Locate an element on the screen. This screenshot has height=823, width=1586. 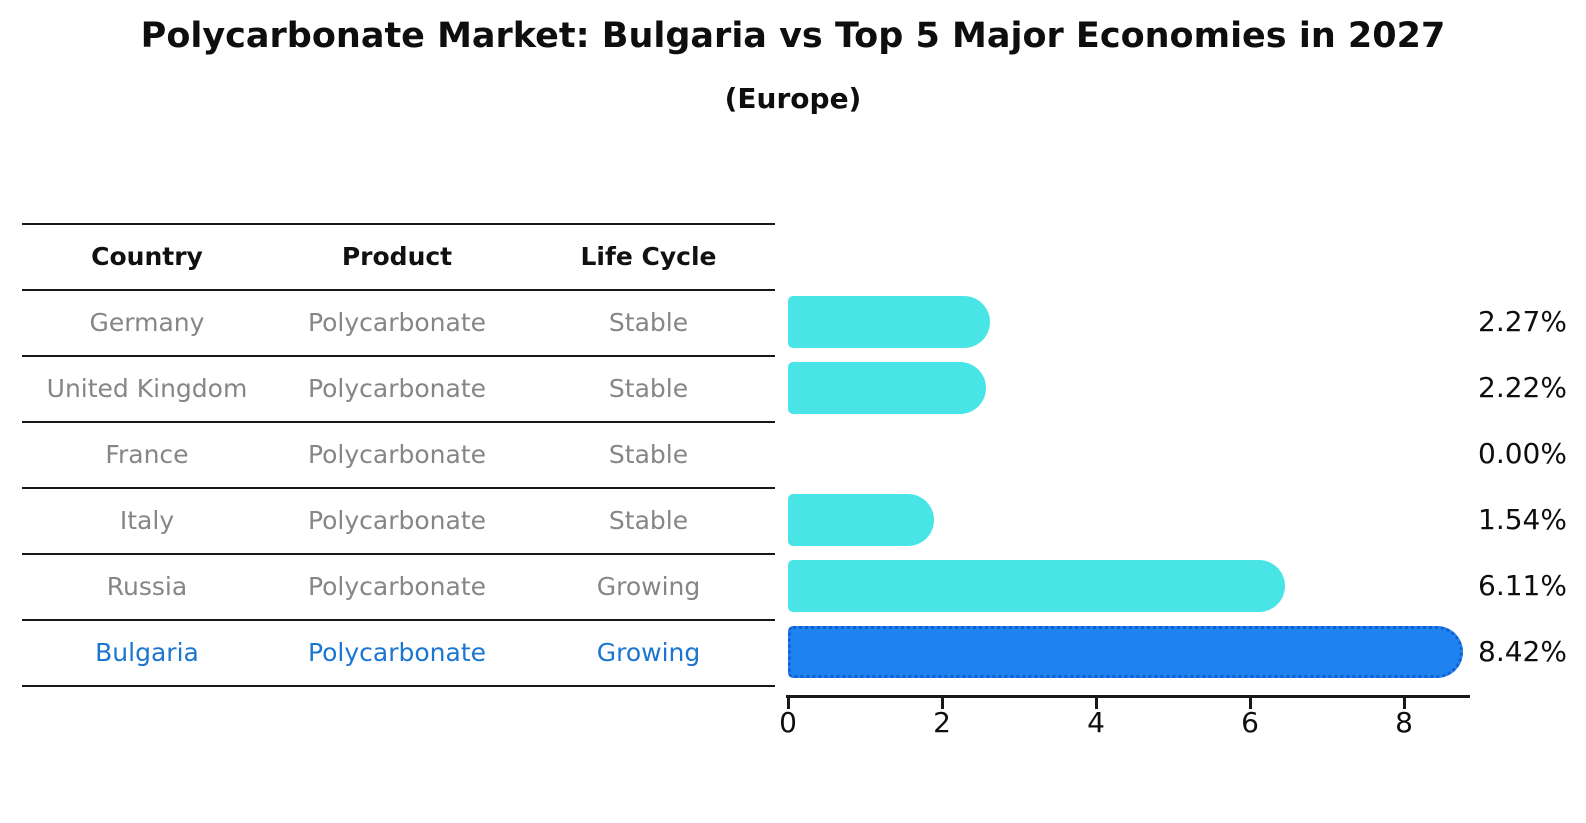
table-top-rule is located at coordinates (398, 224).